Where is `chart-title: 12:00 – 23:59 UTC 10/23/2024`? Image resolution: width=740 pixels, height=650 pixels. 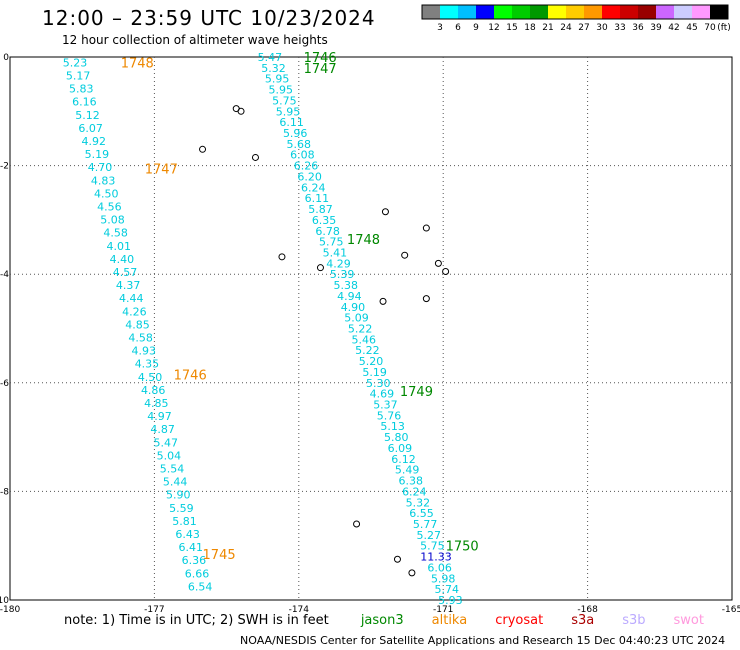 chart-title: 12:00 – 23:59 UTC 10/23/2024 is located at coordinates (209, 18).